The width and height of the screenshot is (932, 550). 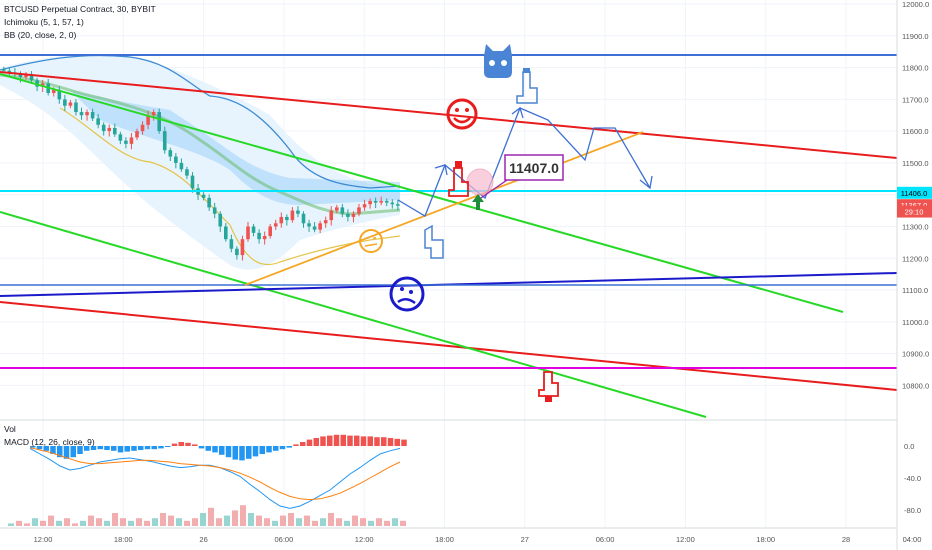 What do you see at coordinates (914, 212) in the screenshot?
I see `price-tag-text: 29:10` at bounding box center [914, 212].